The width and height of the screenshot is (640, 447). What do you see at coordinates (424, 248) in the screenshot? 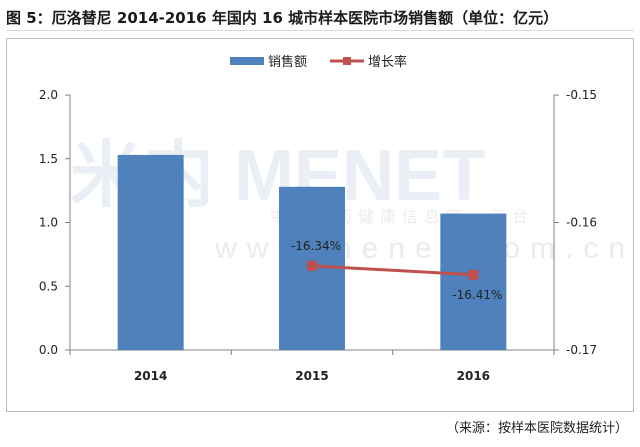
I see `watermark-url: www.menet.com.cn` at bounding box center [424, 248].